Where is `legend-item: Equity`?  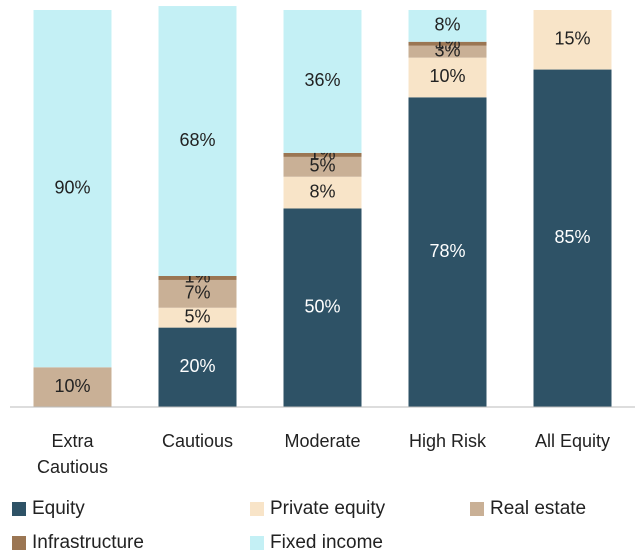
legend-item: Equity is located at coordinates (48, 509).